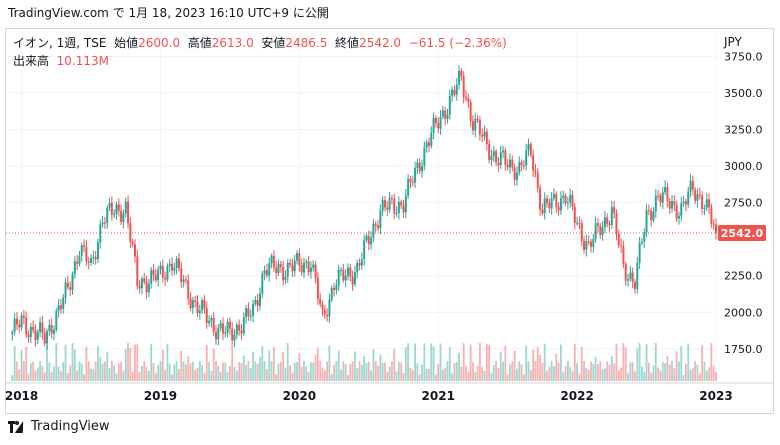 This screenshot has height=445, width=780. What do you see at coordinates (59, 426) in the screenshot?
I see `tradingview-footer: TradingView` at bounding box center [59, 426].